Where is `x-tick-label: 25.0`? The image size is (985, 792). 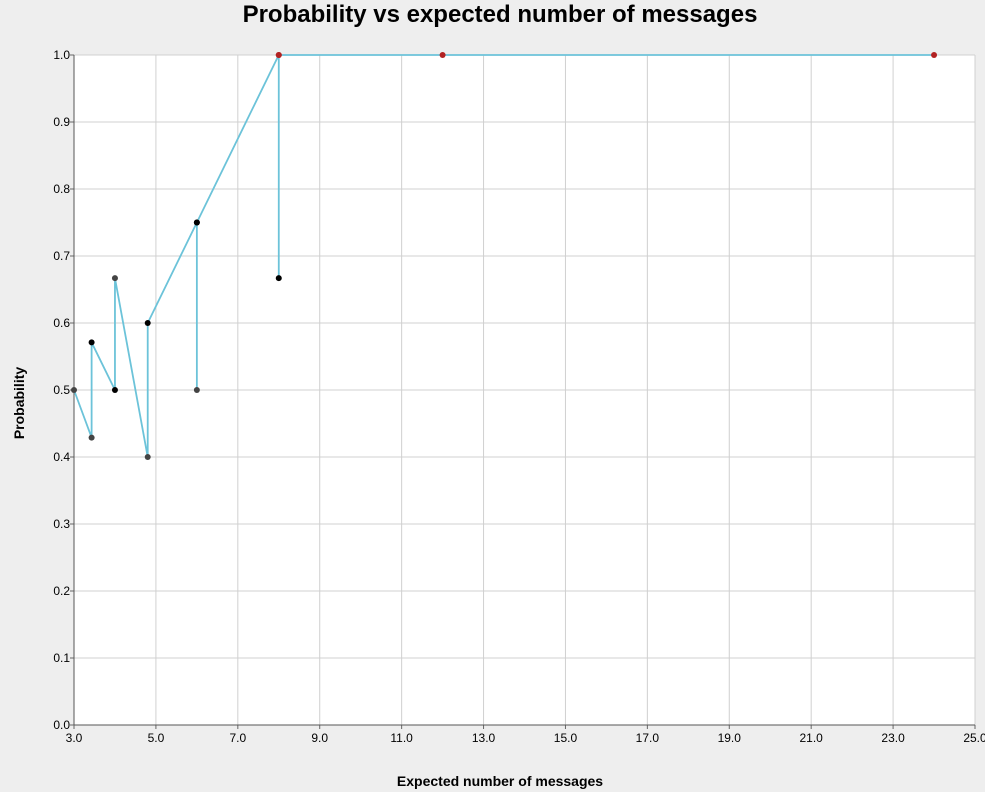
x-tick-label: 25.0 is located at coordinates (974, 738).